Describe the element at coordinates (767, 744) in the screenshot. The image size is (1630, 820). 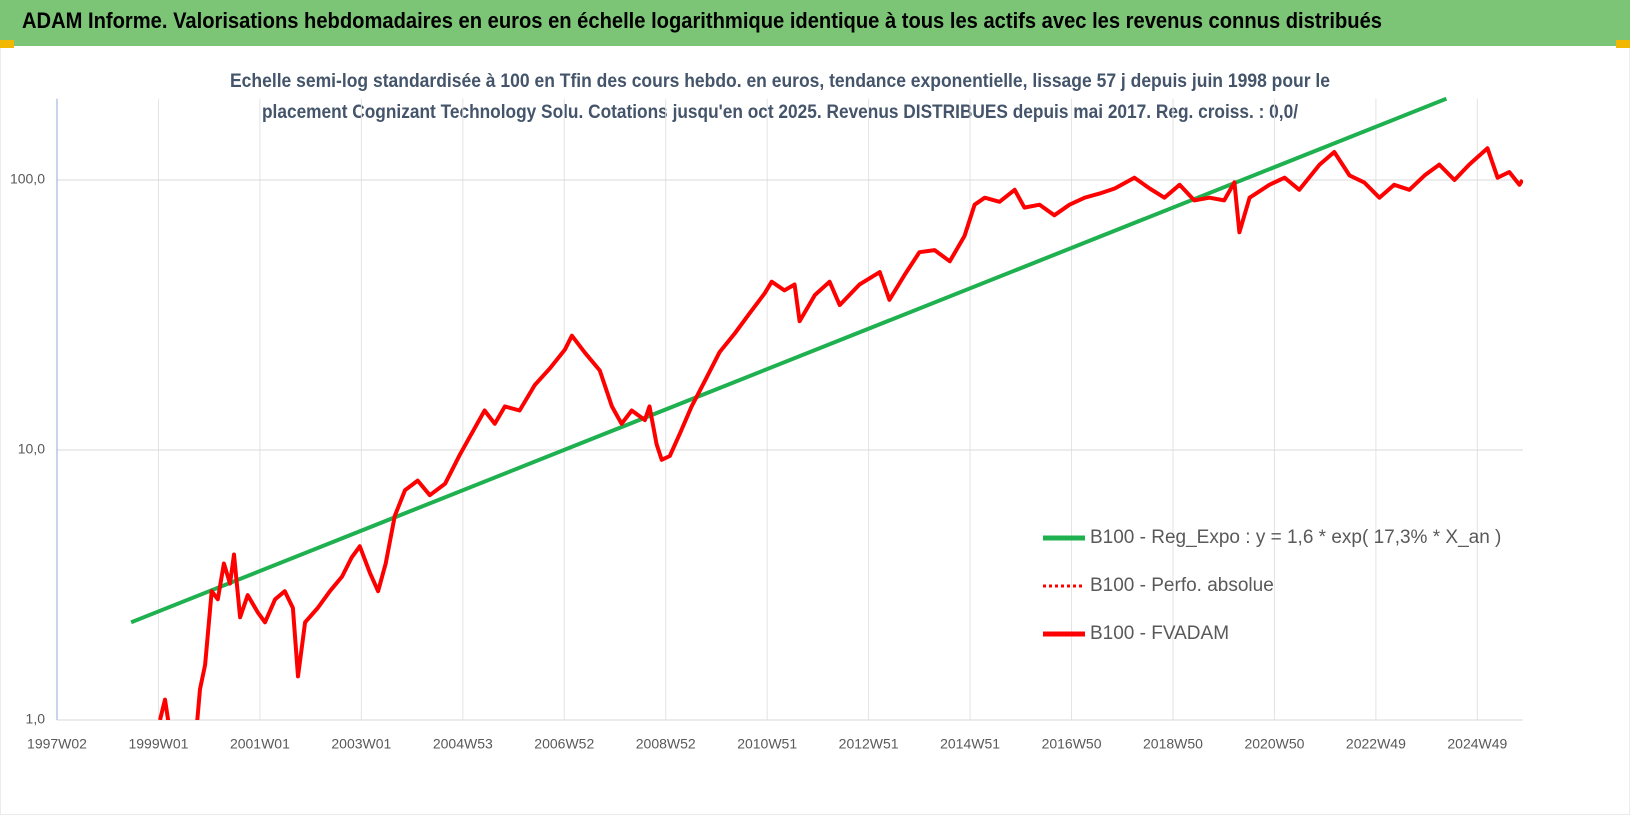
I see `x-tick-label: 2010W51` at that location.